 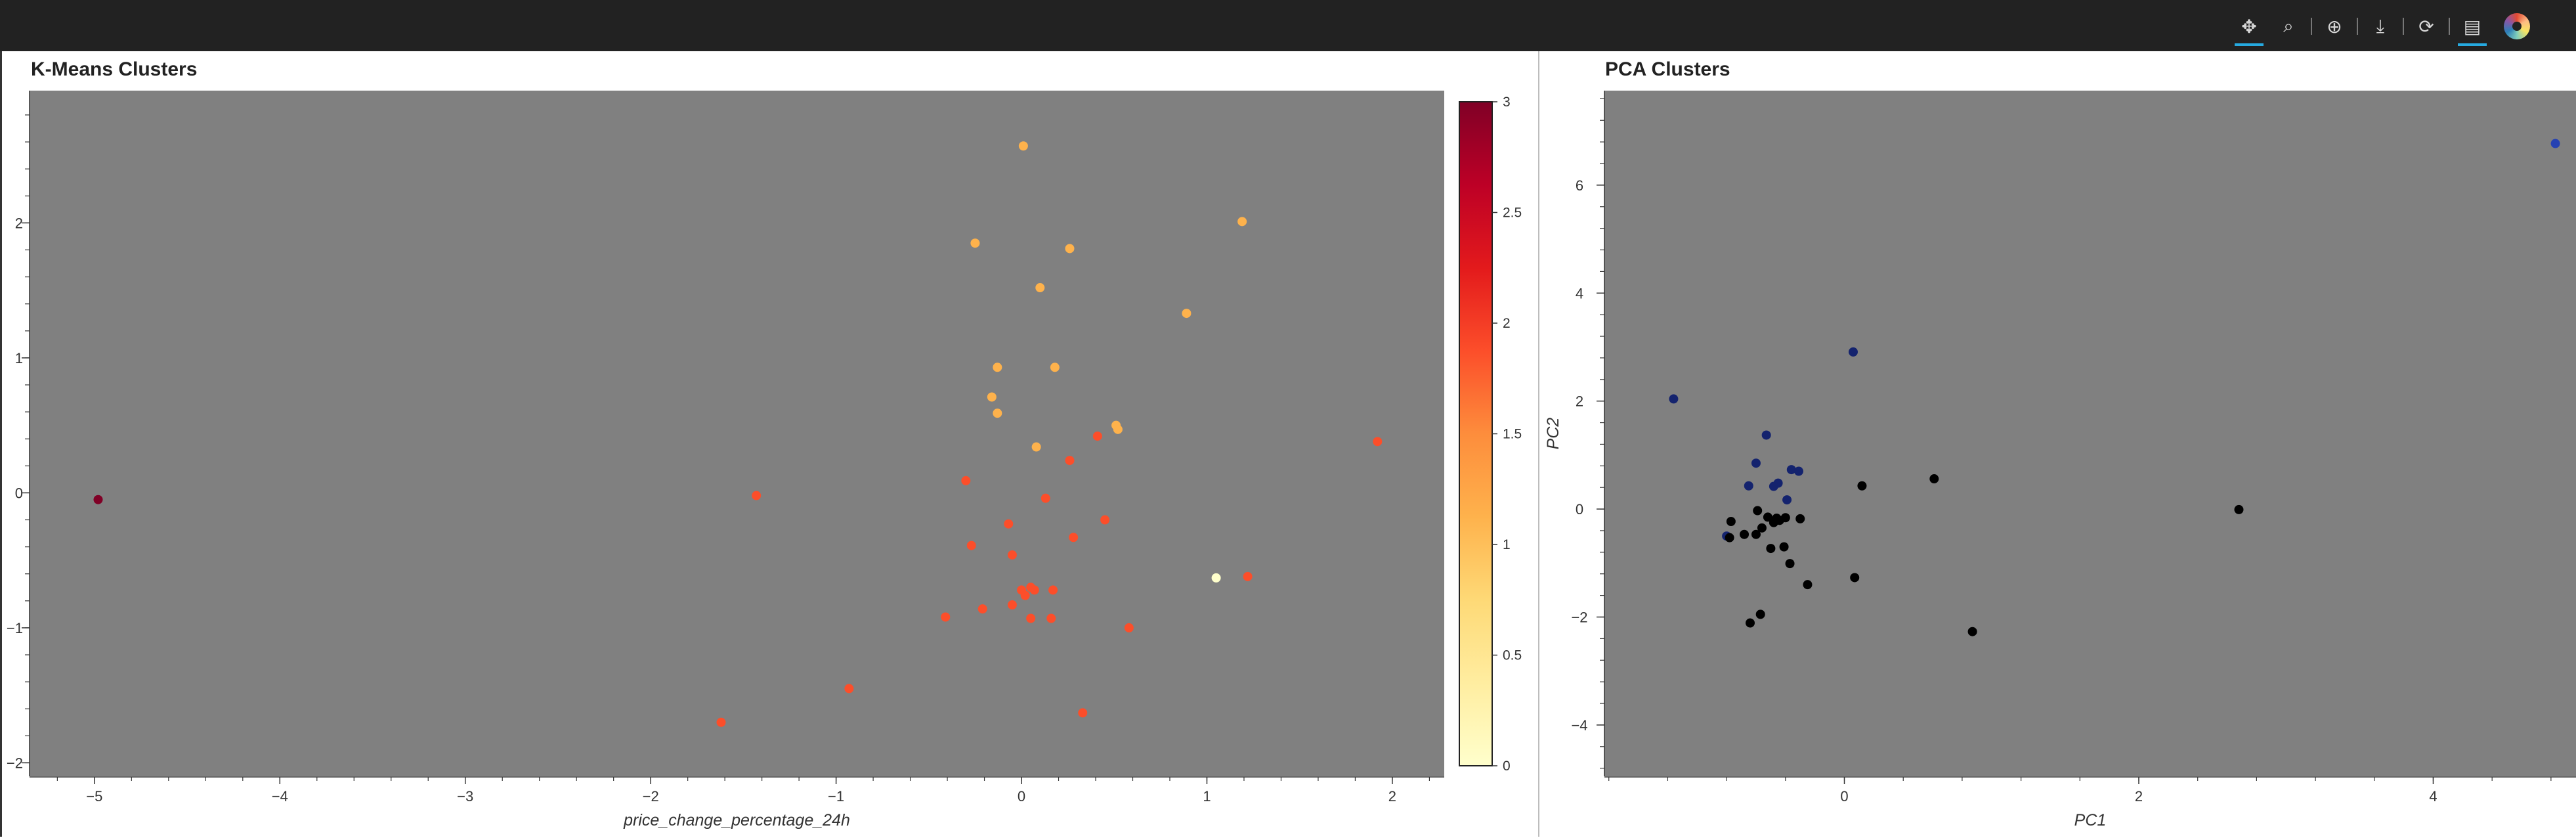 What do you see at coordinates (1553, 434) in the screenshot?
I see `y-axis-label: PC2` at bounding box center [1553, 434].